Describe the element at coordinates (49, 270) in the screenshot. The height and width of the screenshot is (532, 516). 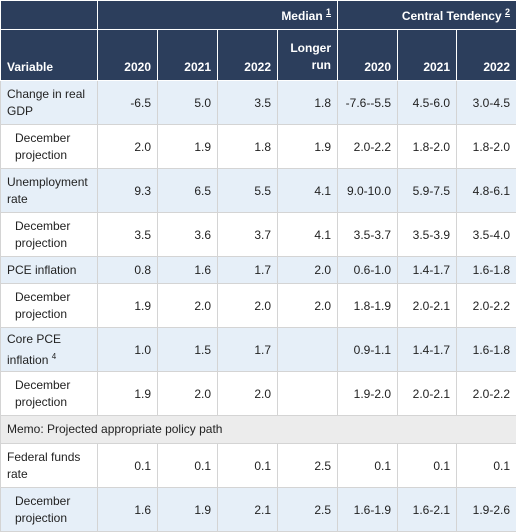
I see `row-label: PCE inflation` at that location.